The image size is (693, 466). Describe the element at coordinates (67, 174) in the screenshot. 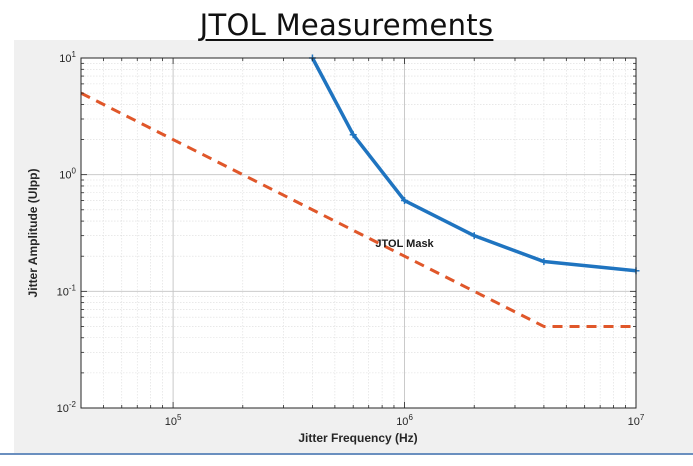

I see `y-tick-label: 10⁰` at that location.